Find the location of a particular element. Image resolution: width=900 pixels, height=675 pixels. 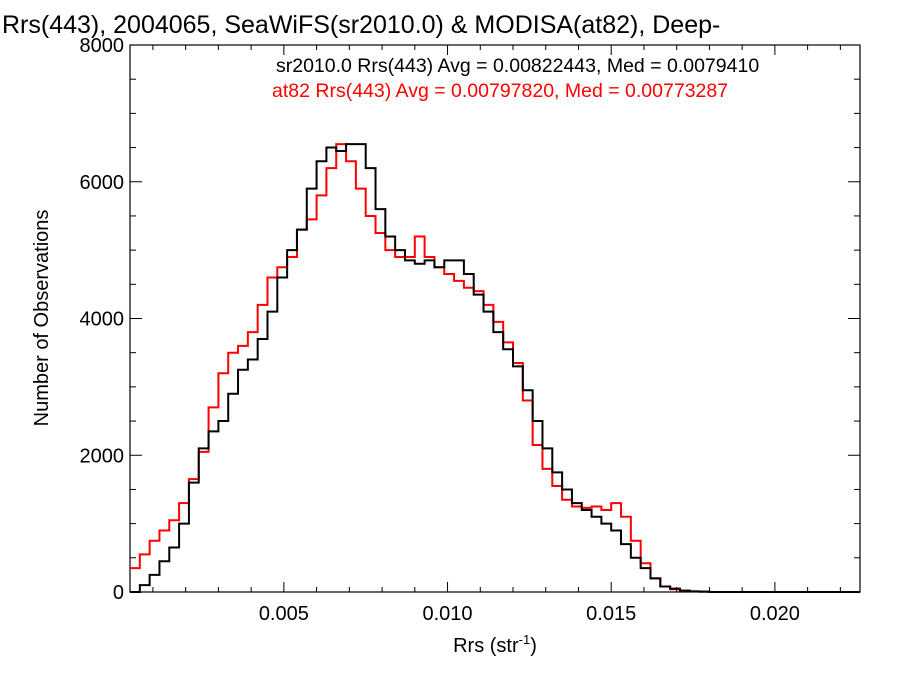

y-tick-label: 4000 is located at coordinates (102, 320).